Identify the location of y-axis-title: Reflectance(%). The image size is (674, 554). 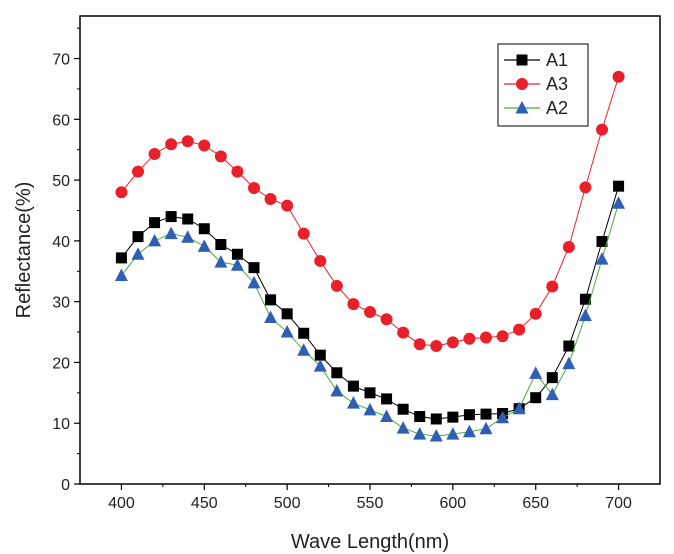
(24, 250).